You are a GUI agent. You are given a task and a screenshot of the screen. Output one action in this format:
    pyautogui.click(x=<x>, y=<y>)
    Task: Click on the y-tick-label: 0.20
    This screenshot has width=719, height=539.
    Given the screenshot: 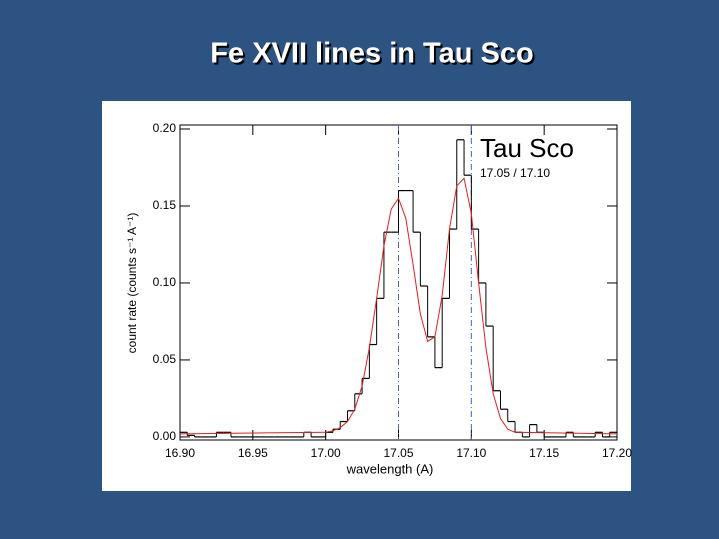 What is the action you would take?
    pyautogui.click(x=165, y=128)
    